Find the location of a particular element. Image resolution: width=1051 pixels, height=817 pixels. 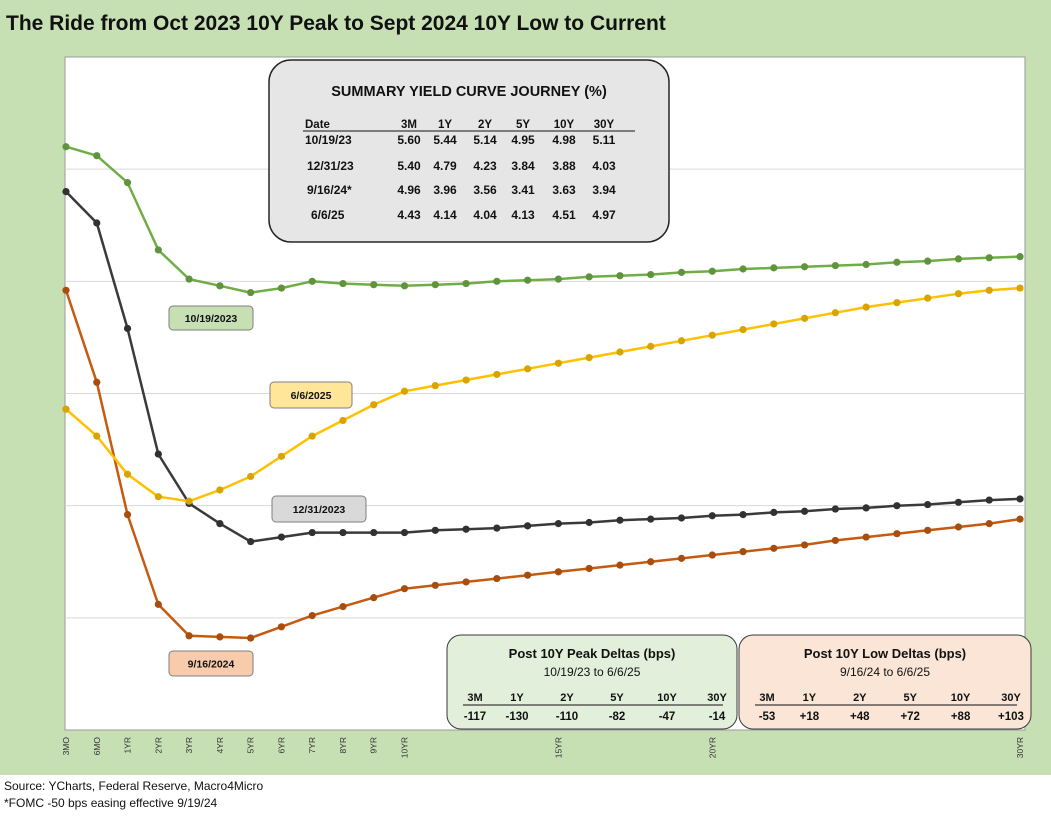

summary-cell: 3.56 is located at coordinates (485, 190).